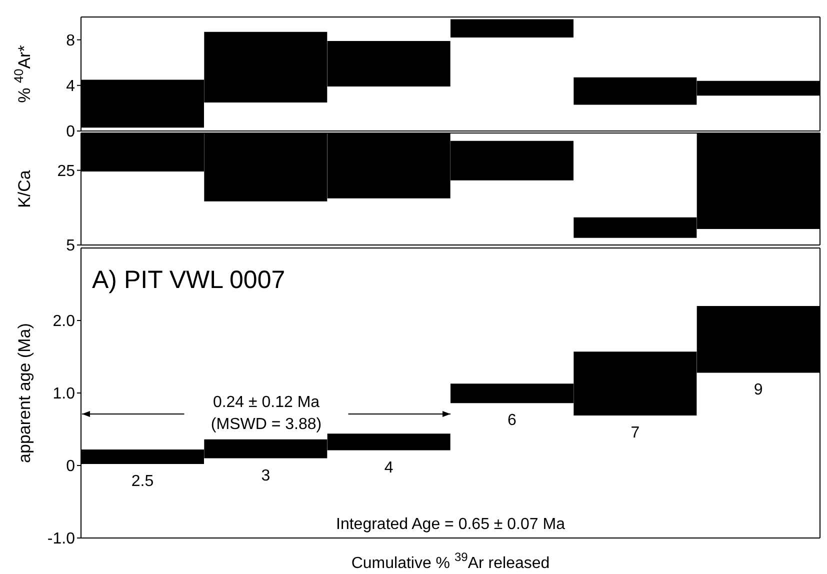  What do you see at coordinates (450, 561) in the screenshot?
I see `x-axis-title: Cumulative % $^{39}$Ar released` at bounding box center [450, 561].